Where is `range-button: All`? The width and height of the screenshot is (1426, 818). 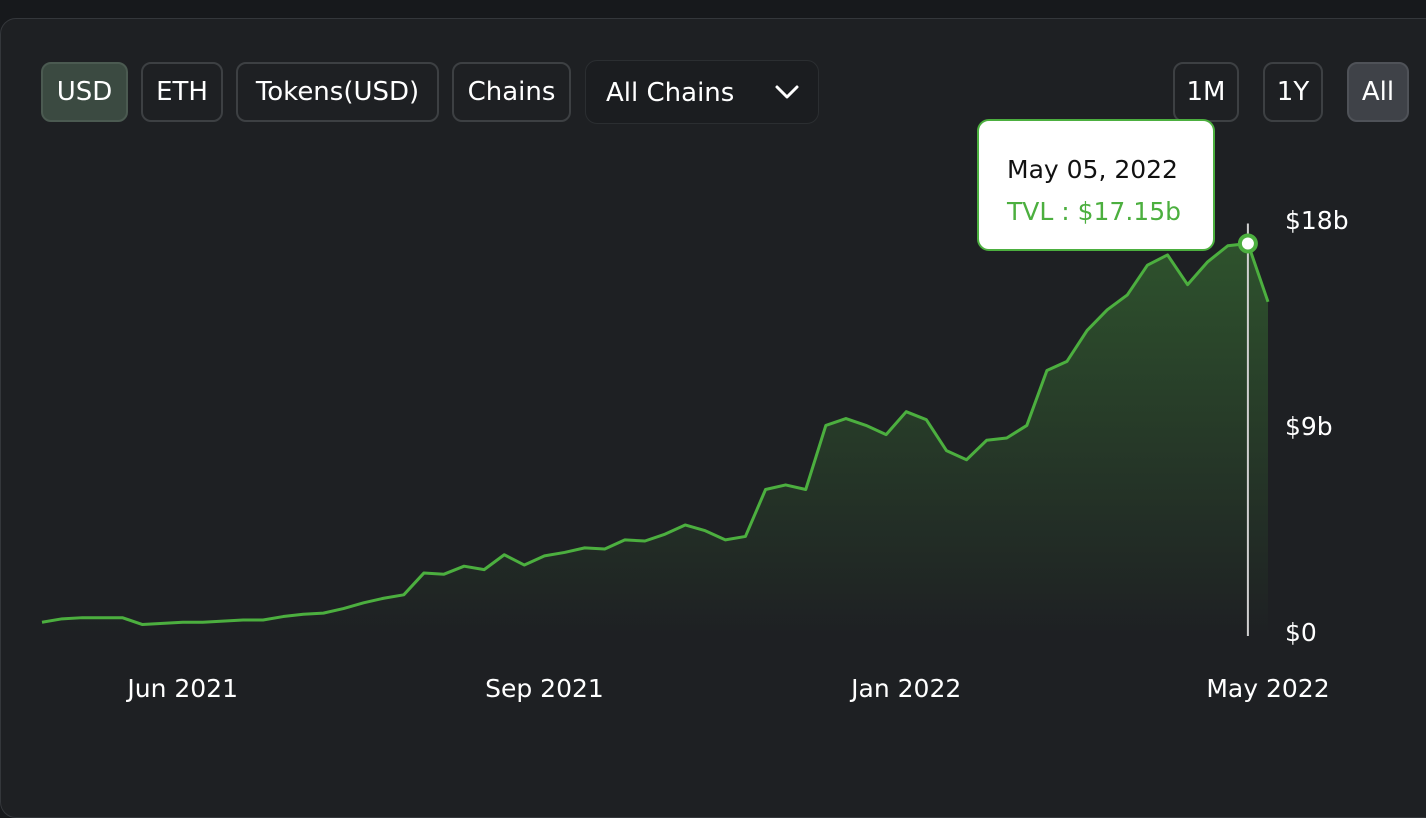
range-button: All is located at coordinates (1378, 92).